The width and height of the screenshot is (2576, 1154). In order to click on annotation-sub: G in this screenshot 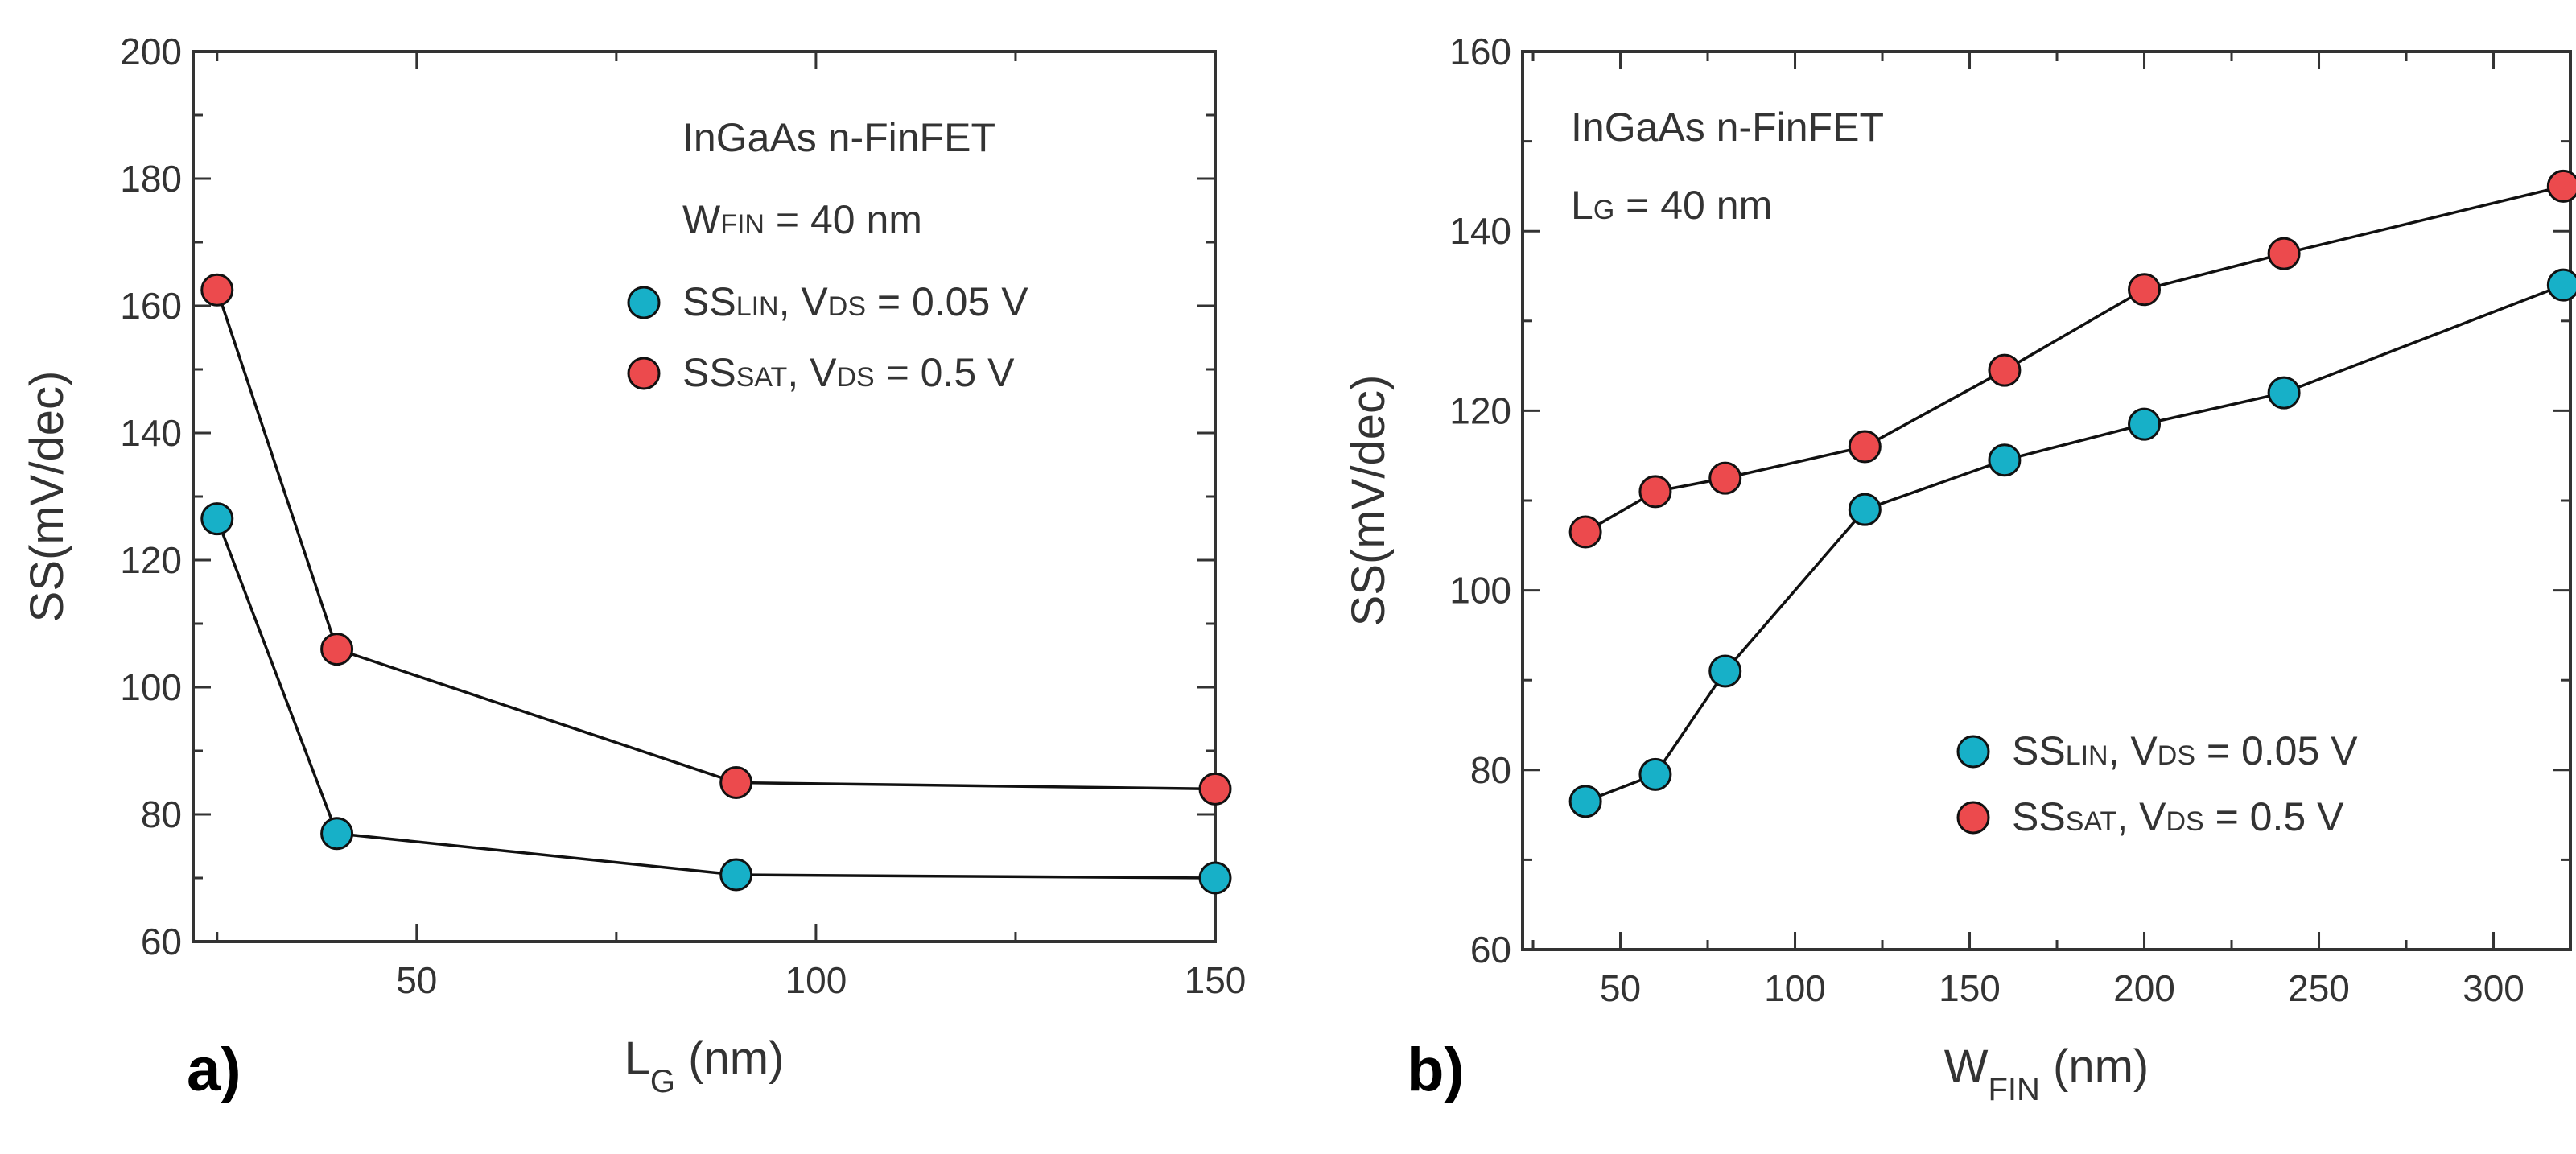, I will do `click(1603, 210)`.